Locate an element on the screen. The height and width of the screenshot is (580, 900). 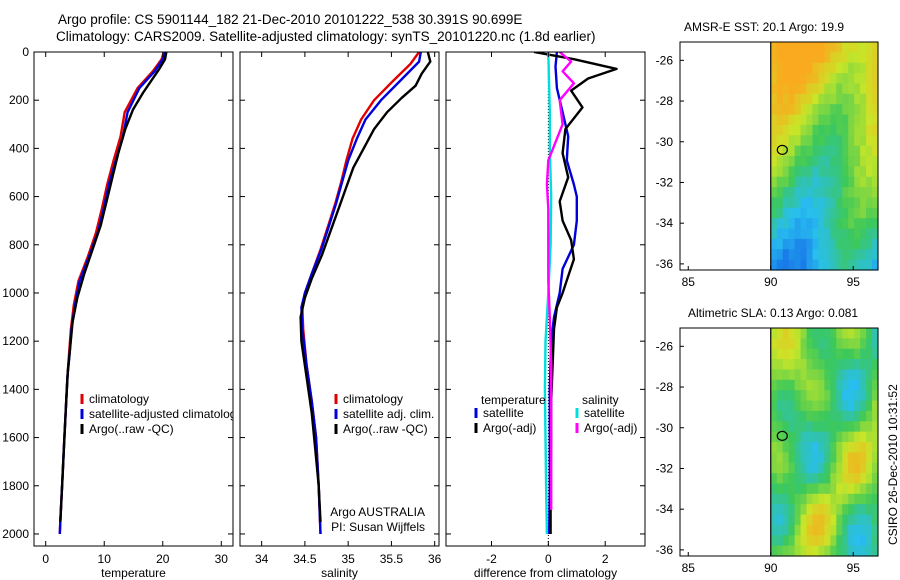
amsre_sst-map: 85 90 95 -26 -28 -30 -32 -34 -36 is located at coordinates (767, 165).